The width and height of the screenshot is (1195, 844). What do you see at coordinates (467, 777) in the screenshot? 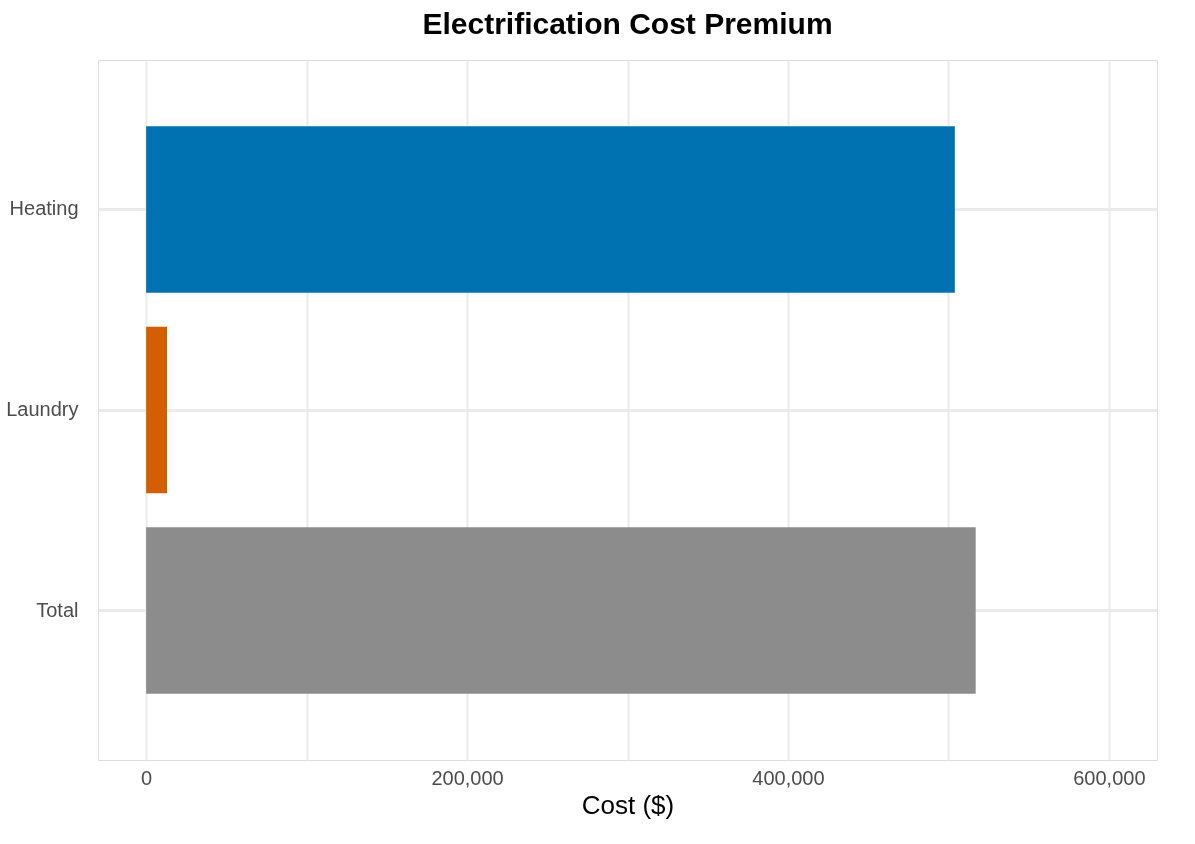
I see `x-tick-label: 200,000` at bounding box center [467, 777].